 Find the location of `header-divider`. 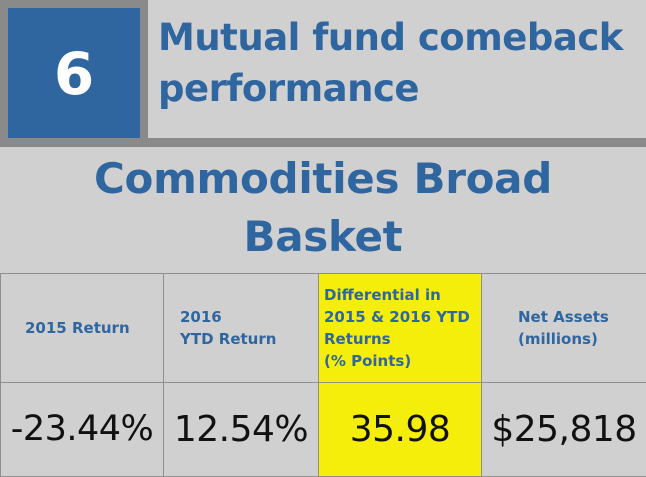

header-divider is located at coordinates (323, 142).